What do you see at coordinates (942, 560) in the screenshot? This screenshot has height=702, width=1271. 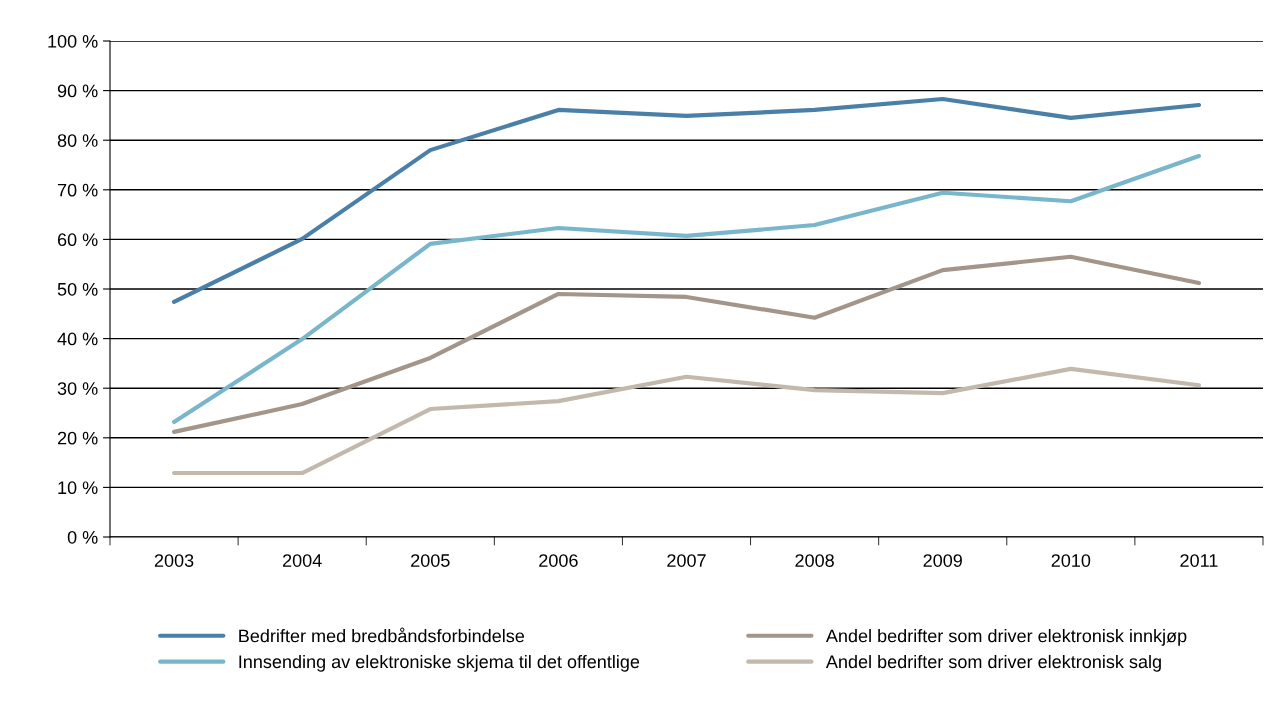 I see `x-tick-label: 2009` at bounding box center [942, 560].